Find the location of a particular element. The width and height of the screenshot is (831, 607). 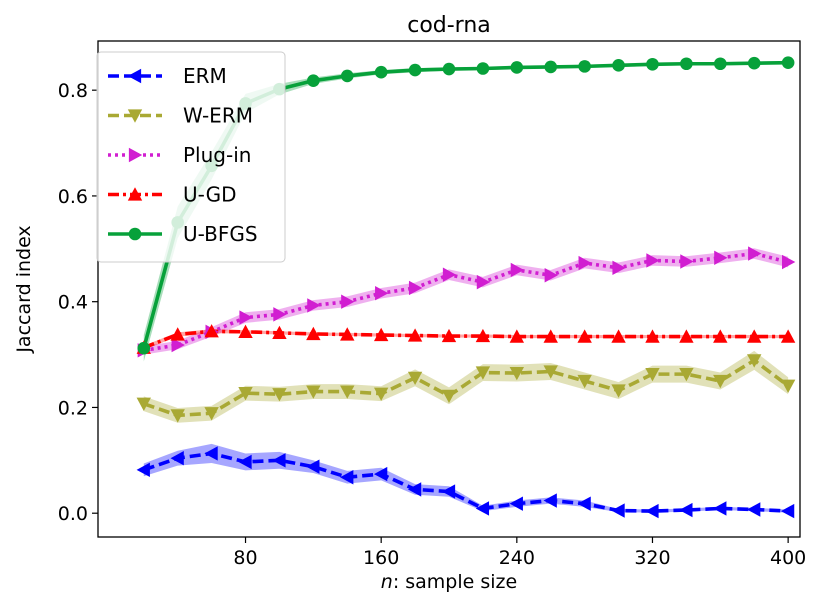

legend-label: W-ERM is located at coordinates (218, 116).